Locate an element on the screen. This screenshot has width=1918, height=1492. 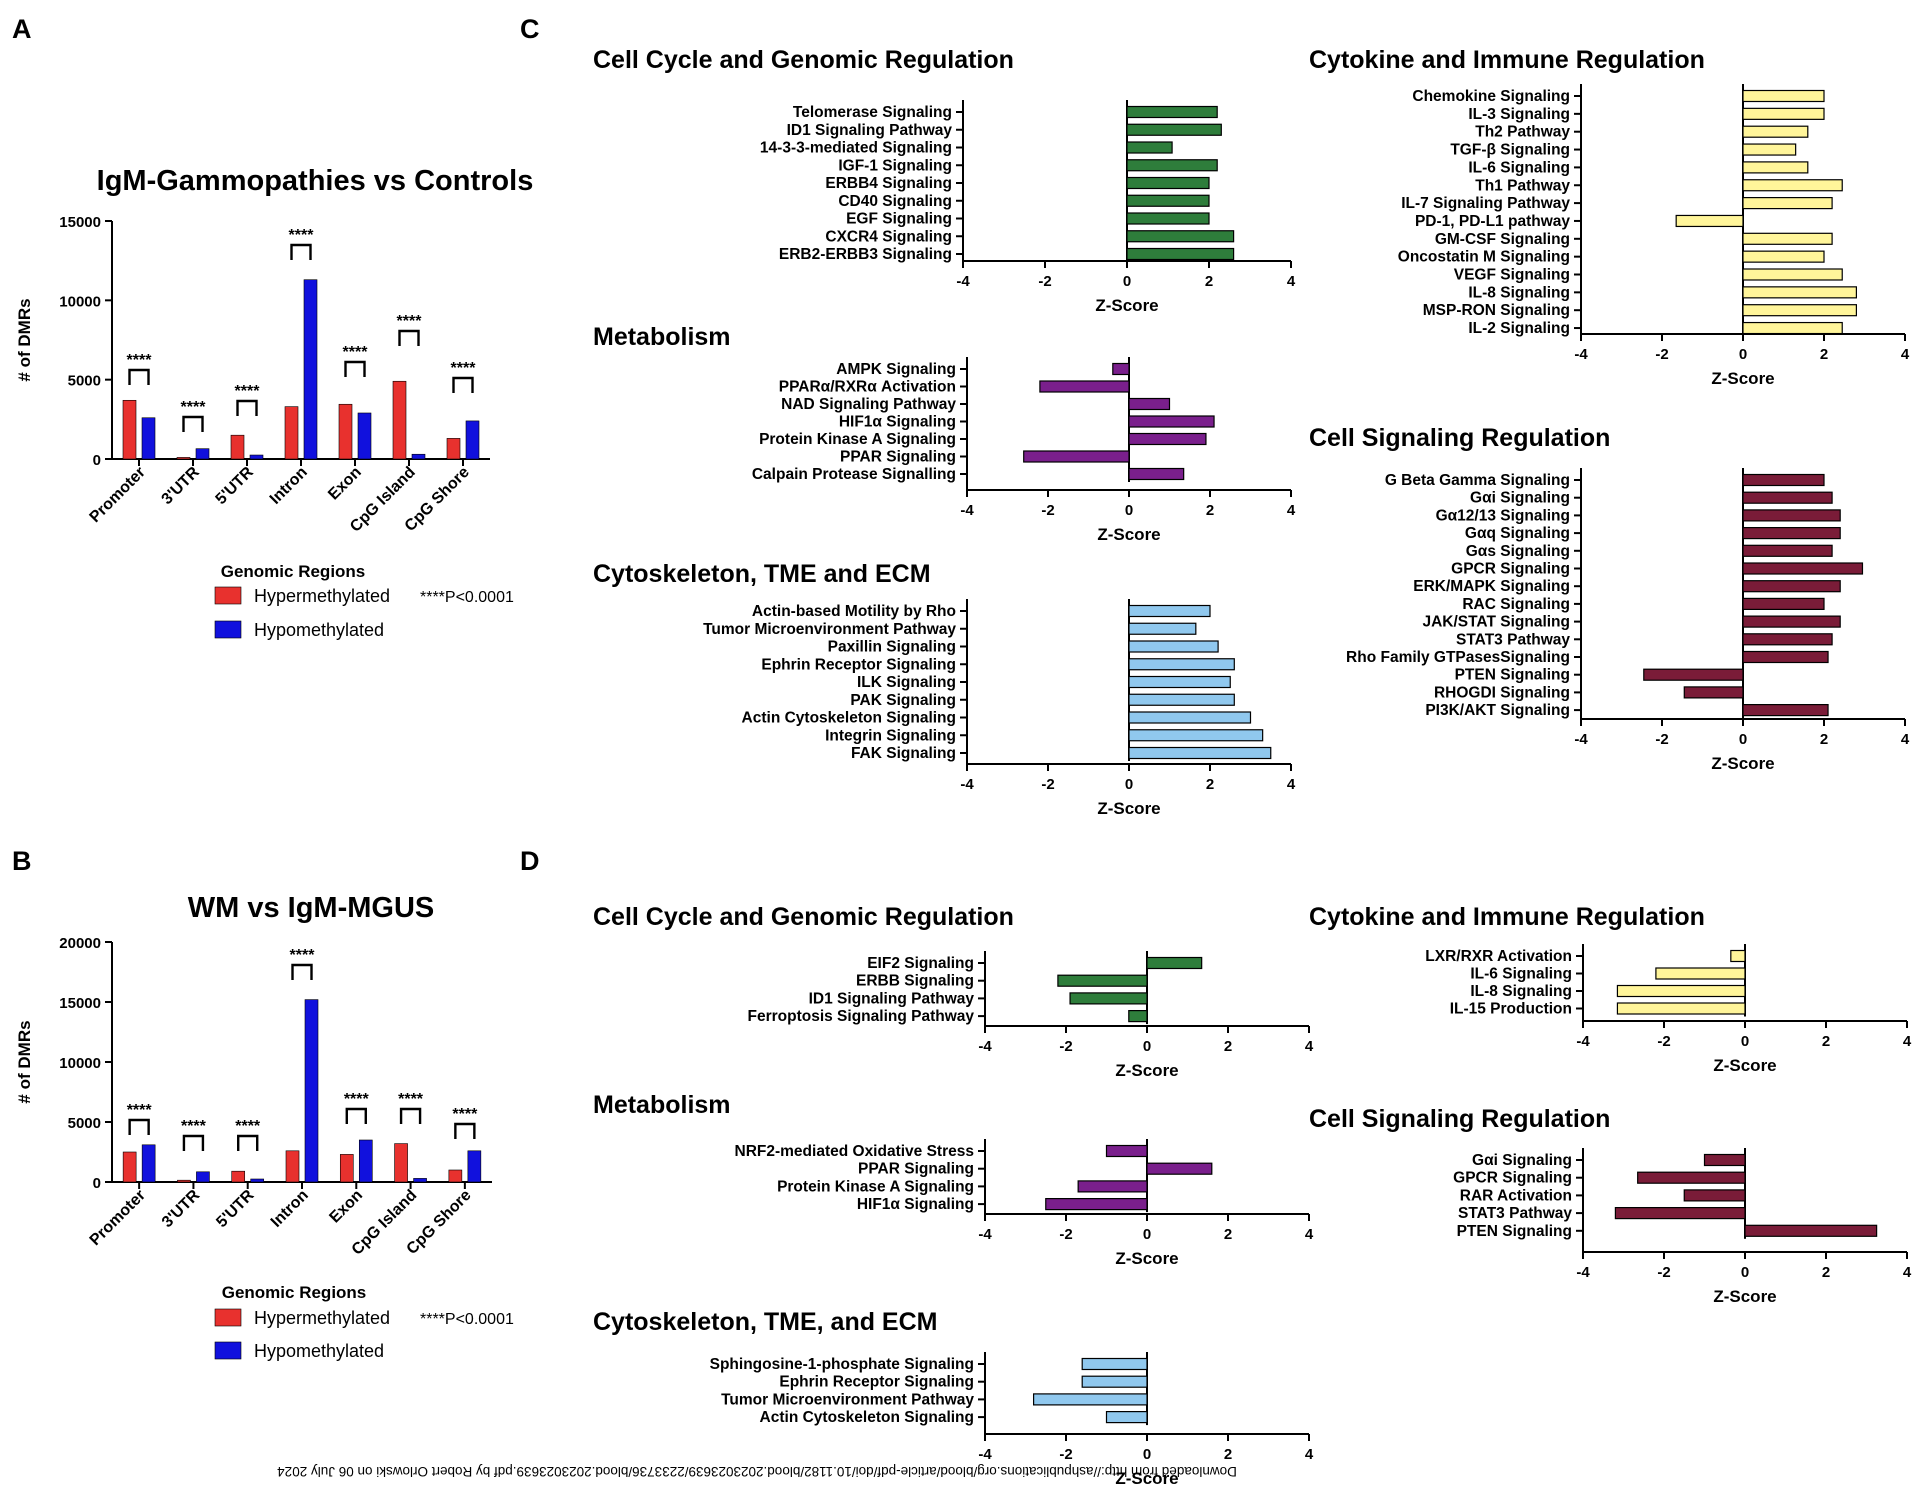
bar-erbb-signaling is located at coordinates (1102, 980).